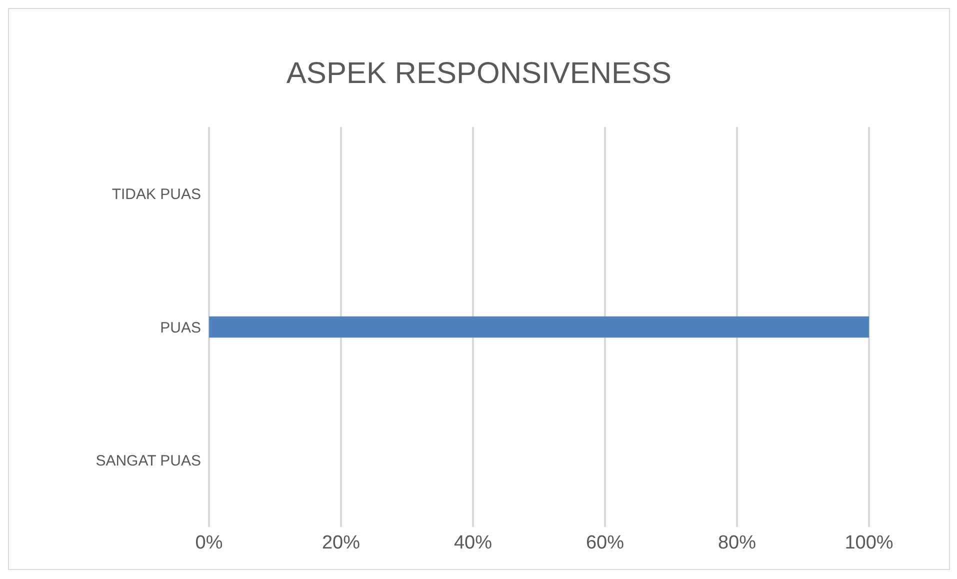 The width and height of the screenshot is (957, 579). What do you see at coordinates (148, 461) in the screenshot?
I see `y-tick-label: SANGAT PUAS` at bounding box center [148, 461].